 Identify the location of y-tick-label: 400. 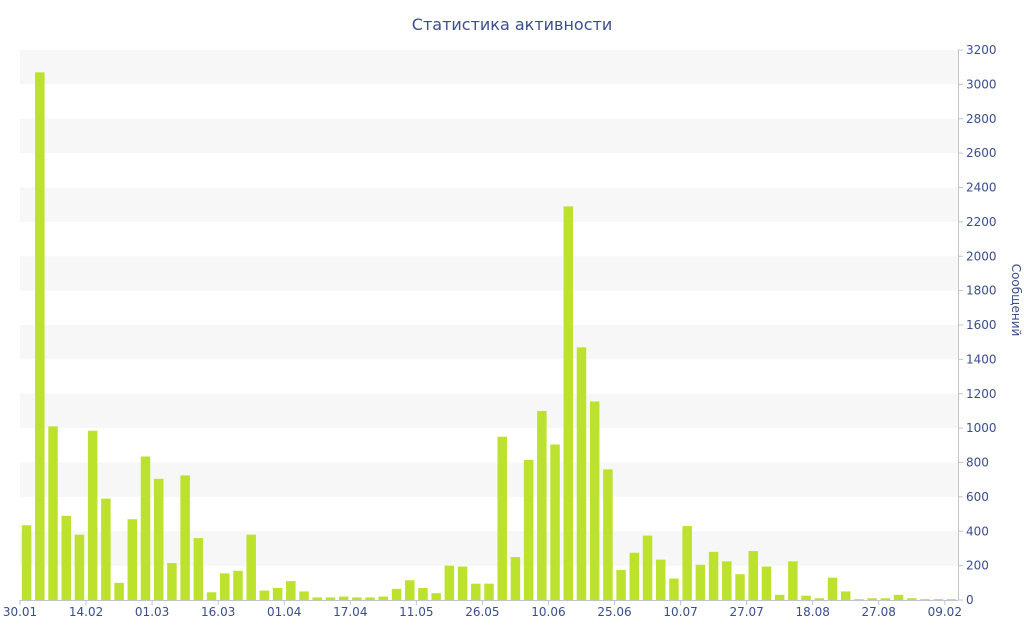
(977, 531).